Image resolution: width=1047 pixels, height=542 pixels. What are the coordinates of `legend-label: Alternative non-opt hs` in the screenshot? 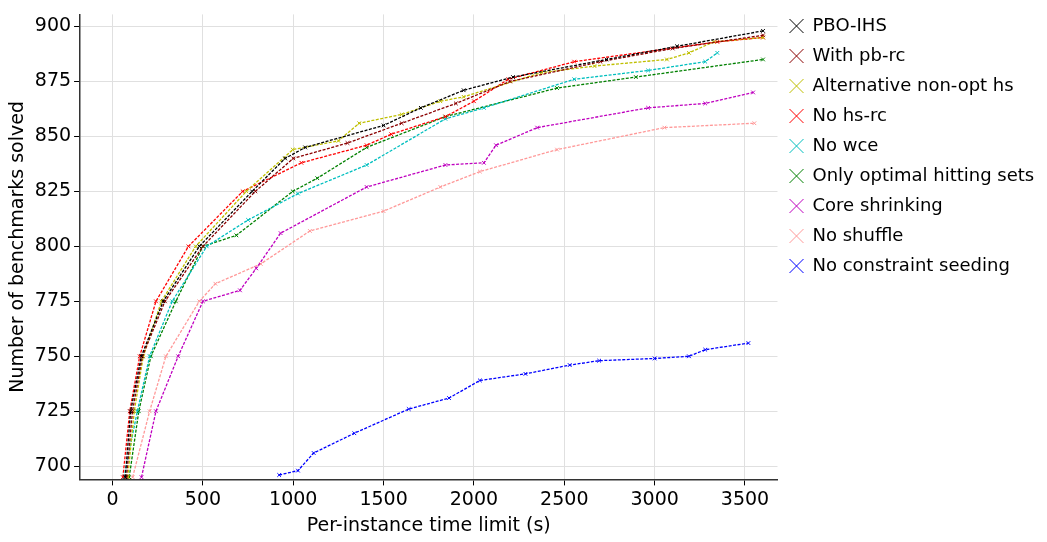 It's located at (913, 84).